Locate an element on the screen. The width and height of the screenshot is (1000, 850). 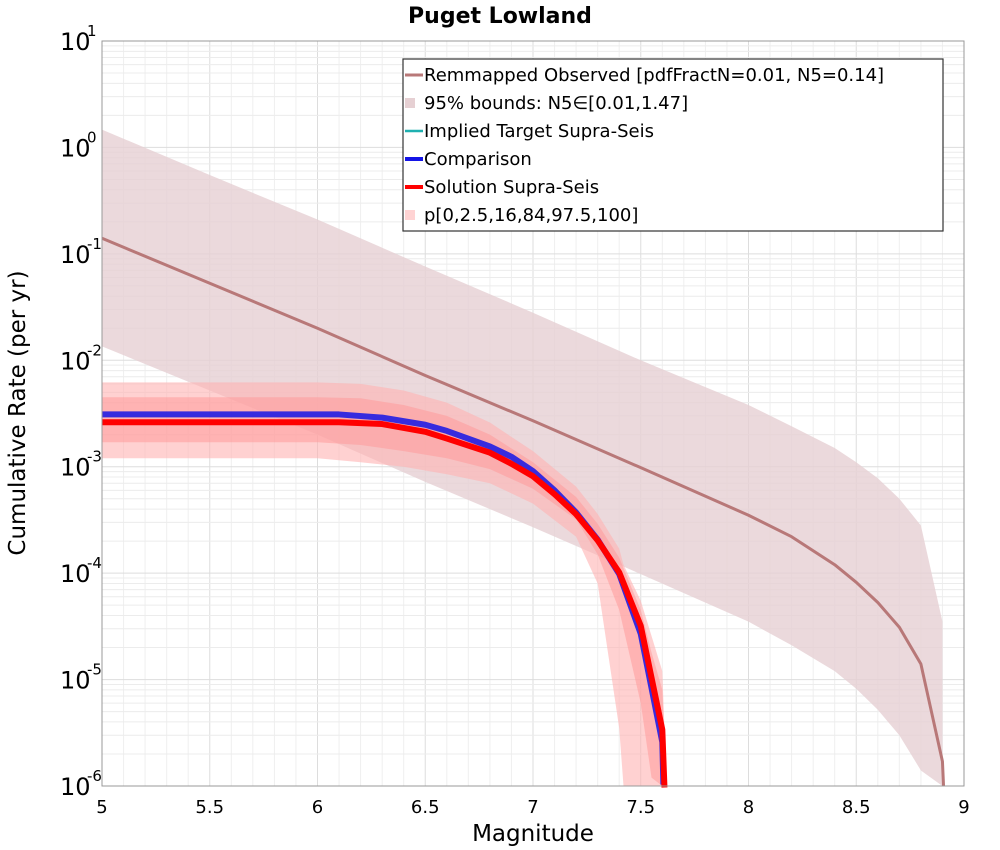
legend-item: Implied Target Supra-Seis is located at coordinates (529, 131).